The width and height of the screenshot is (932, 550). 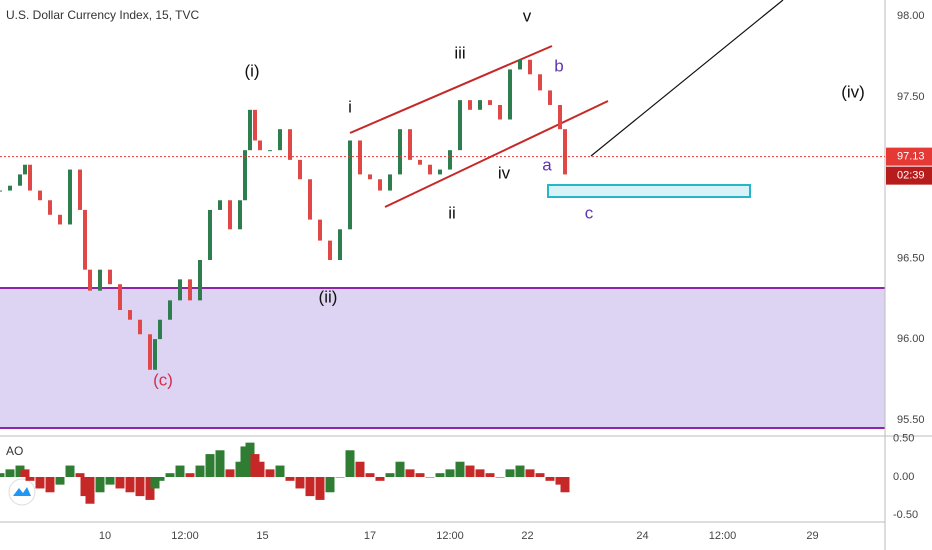 What do you see at coordinates (911, 176) in the screenshot?
I see `countdown-label: 02:39` at bounding box center [911, 176].